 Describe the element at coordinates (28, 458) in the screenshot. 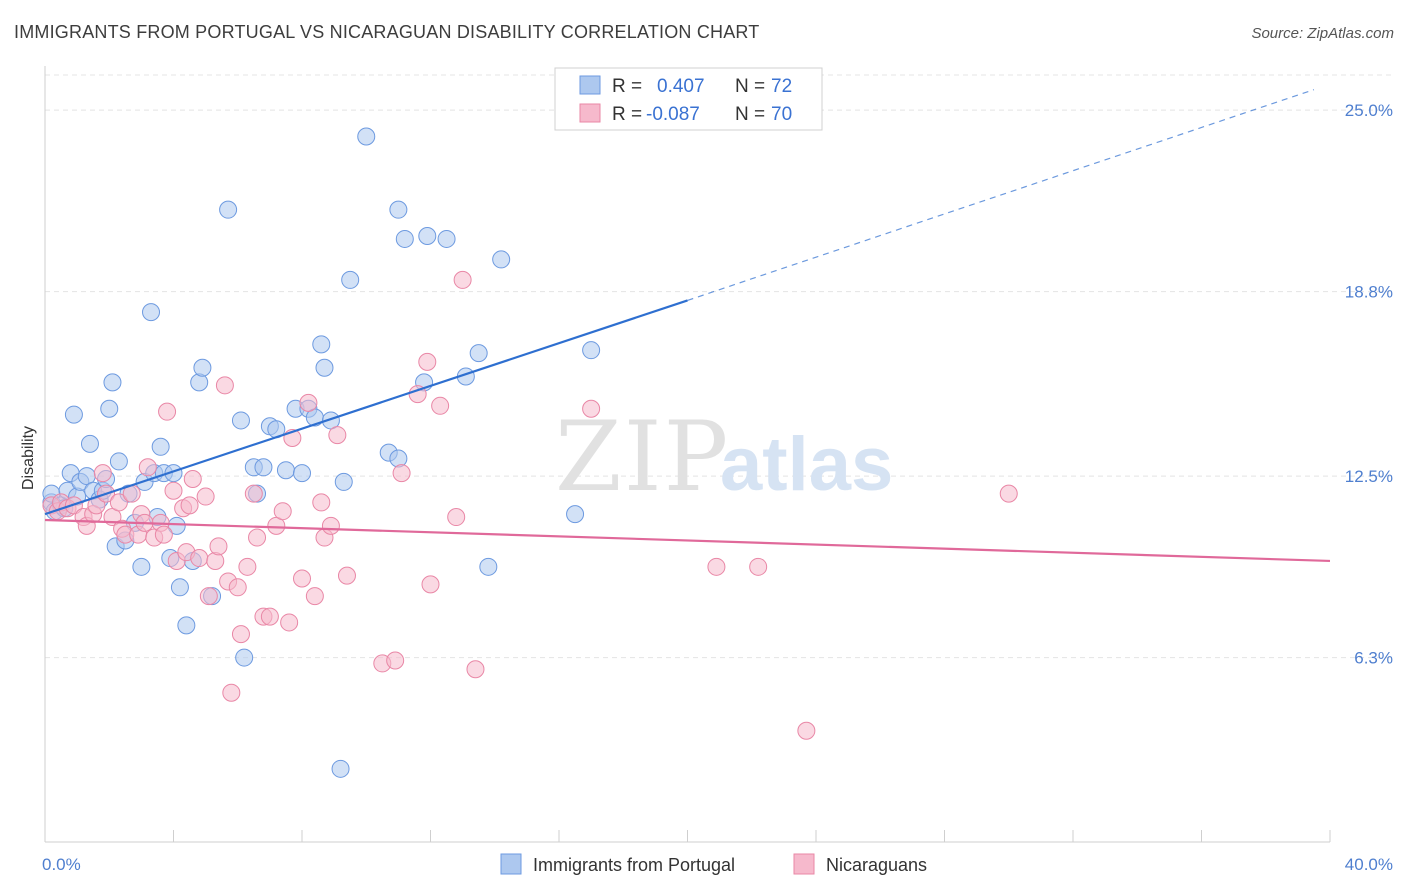

I see `y-axis-label: Disability` at that location.